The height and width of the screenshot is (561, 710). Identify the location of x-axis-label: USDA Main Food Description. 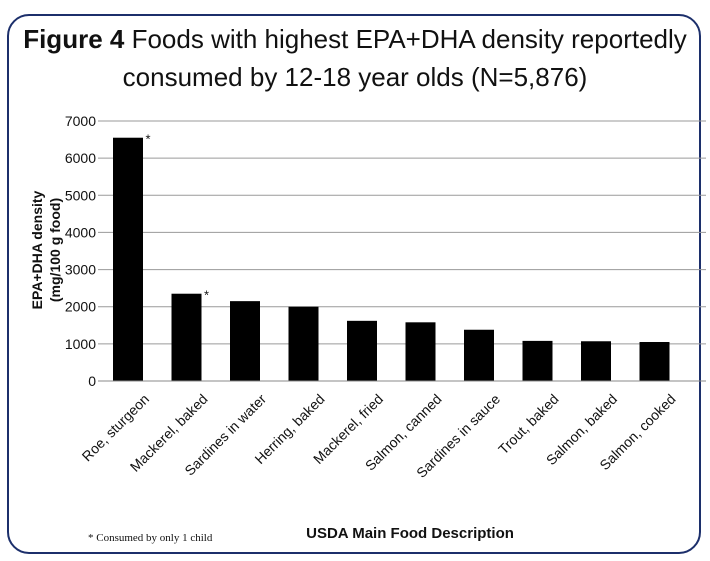
(410, 533).